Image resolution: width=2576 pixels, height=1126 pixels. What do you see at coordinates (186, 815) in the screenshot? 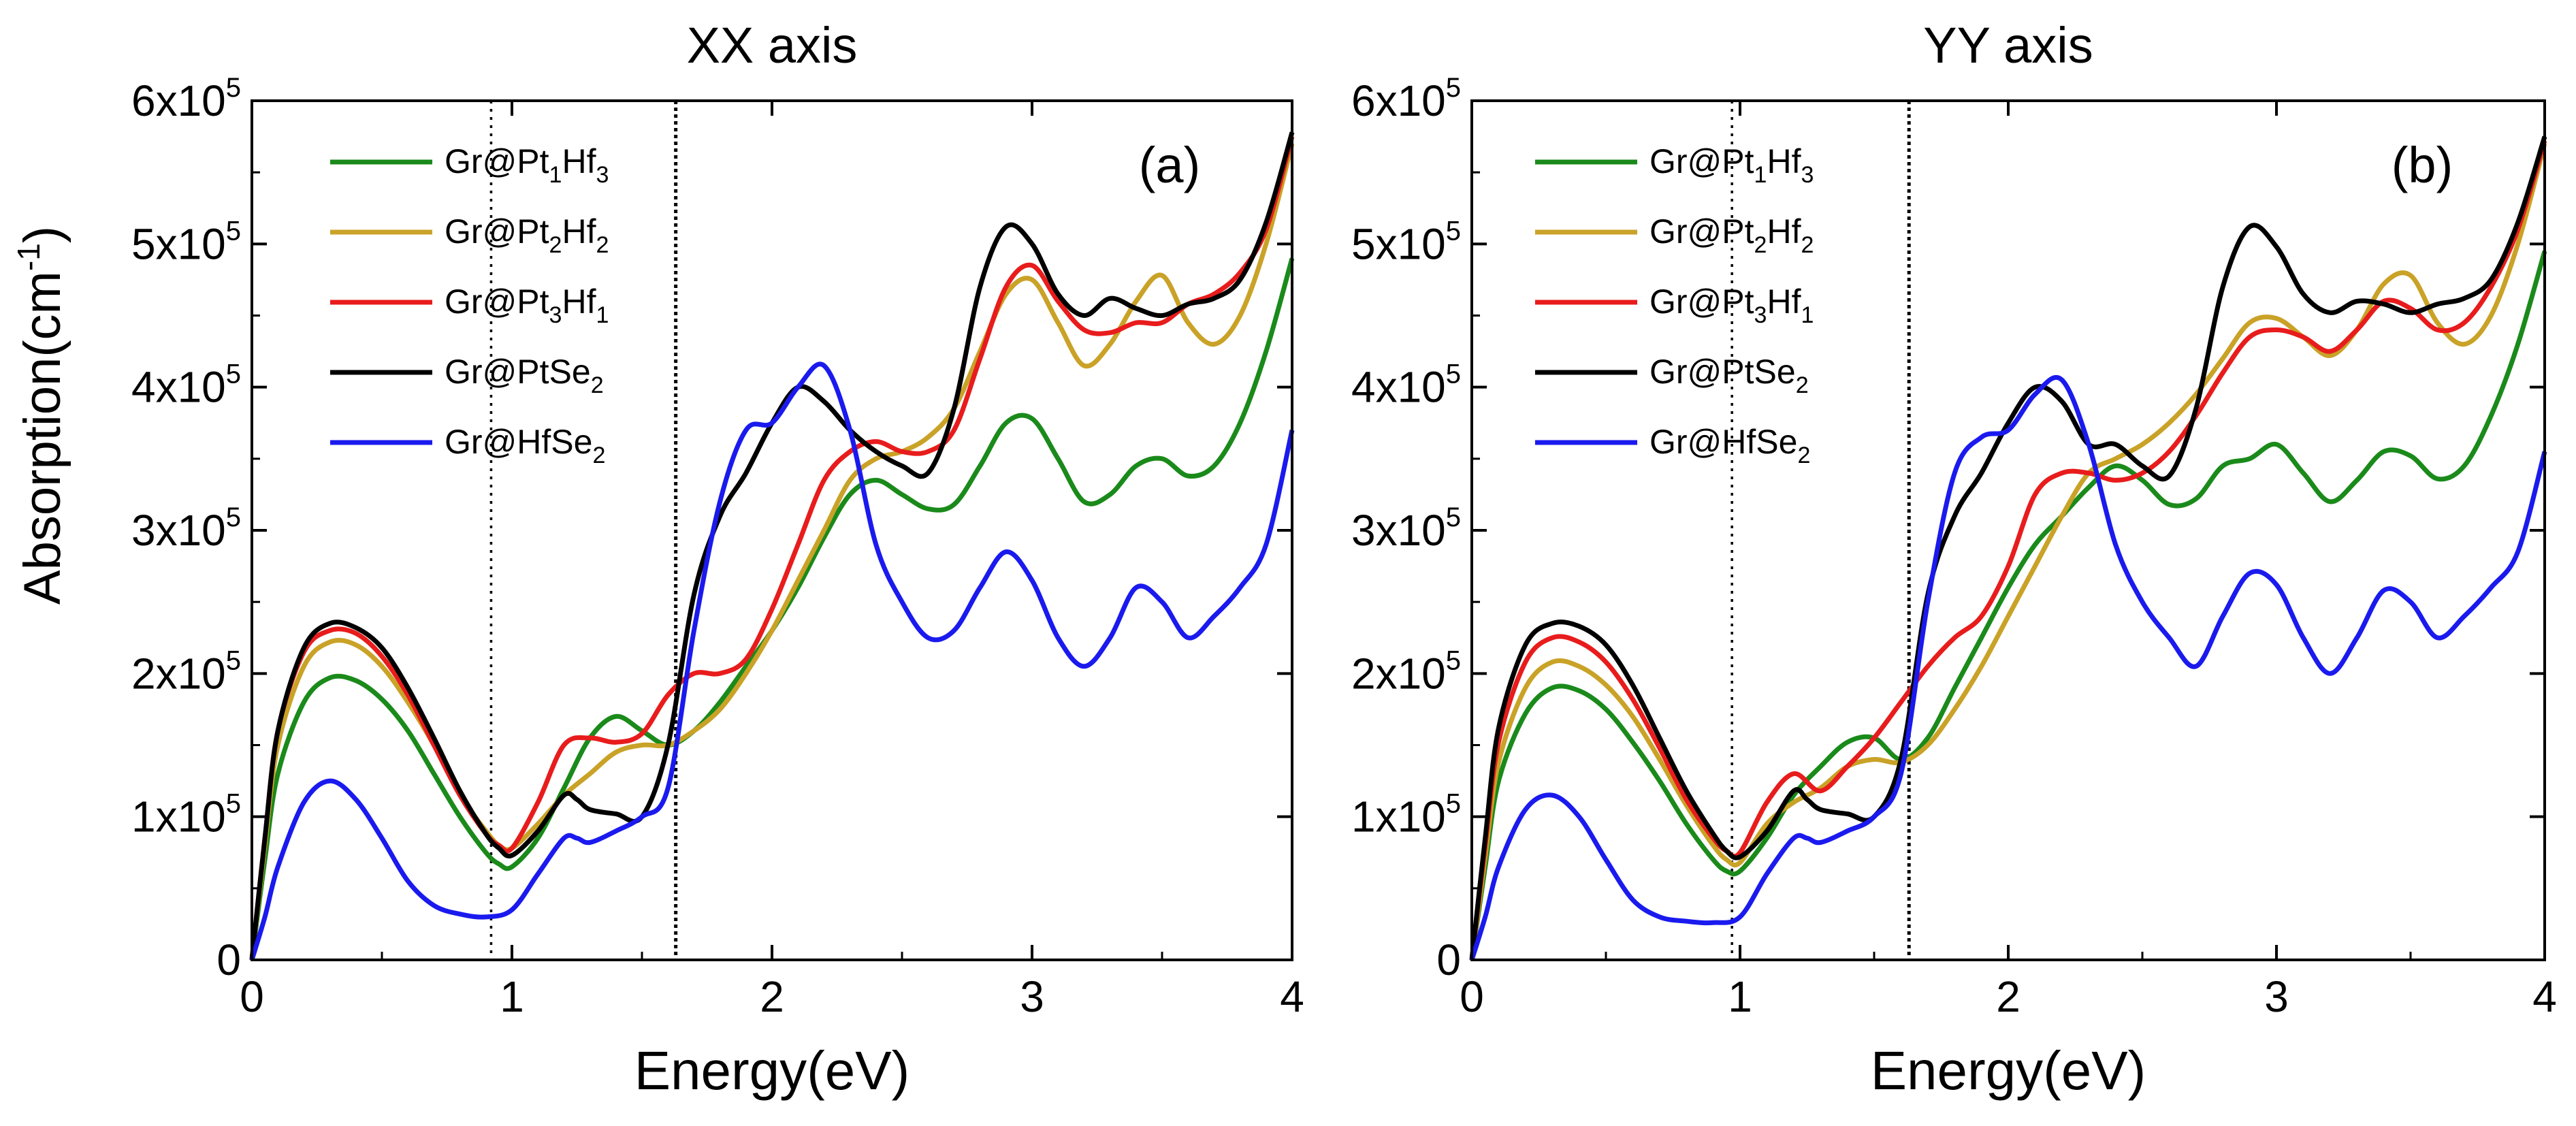
I see `panel-a-y-tick-label: 1x10⁵` at bounding box center [186, 815].